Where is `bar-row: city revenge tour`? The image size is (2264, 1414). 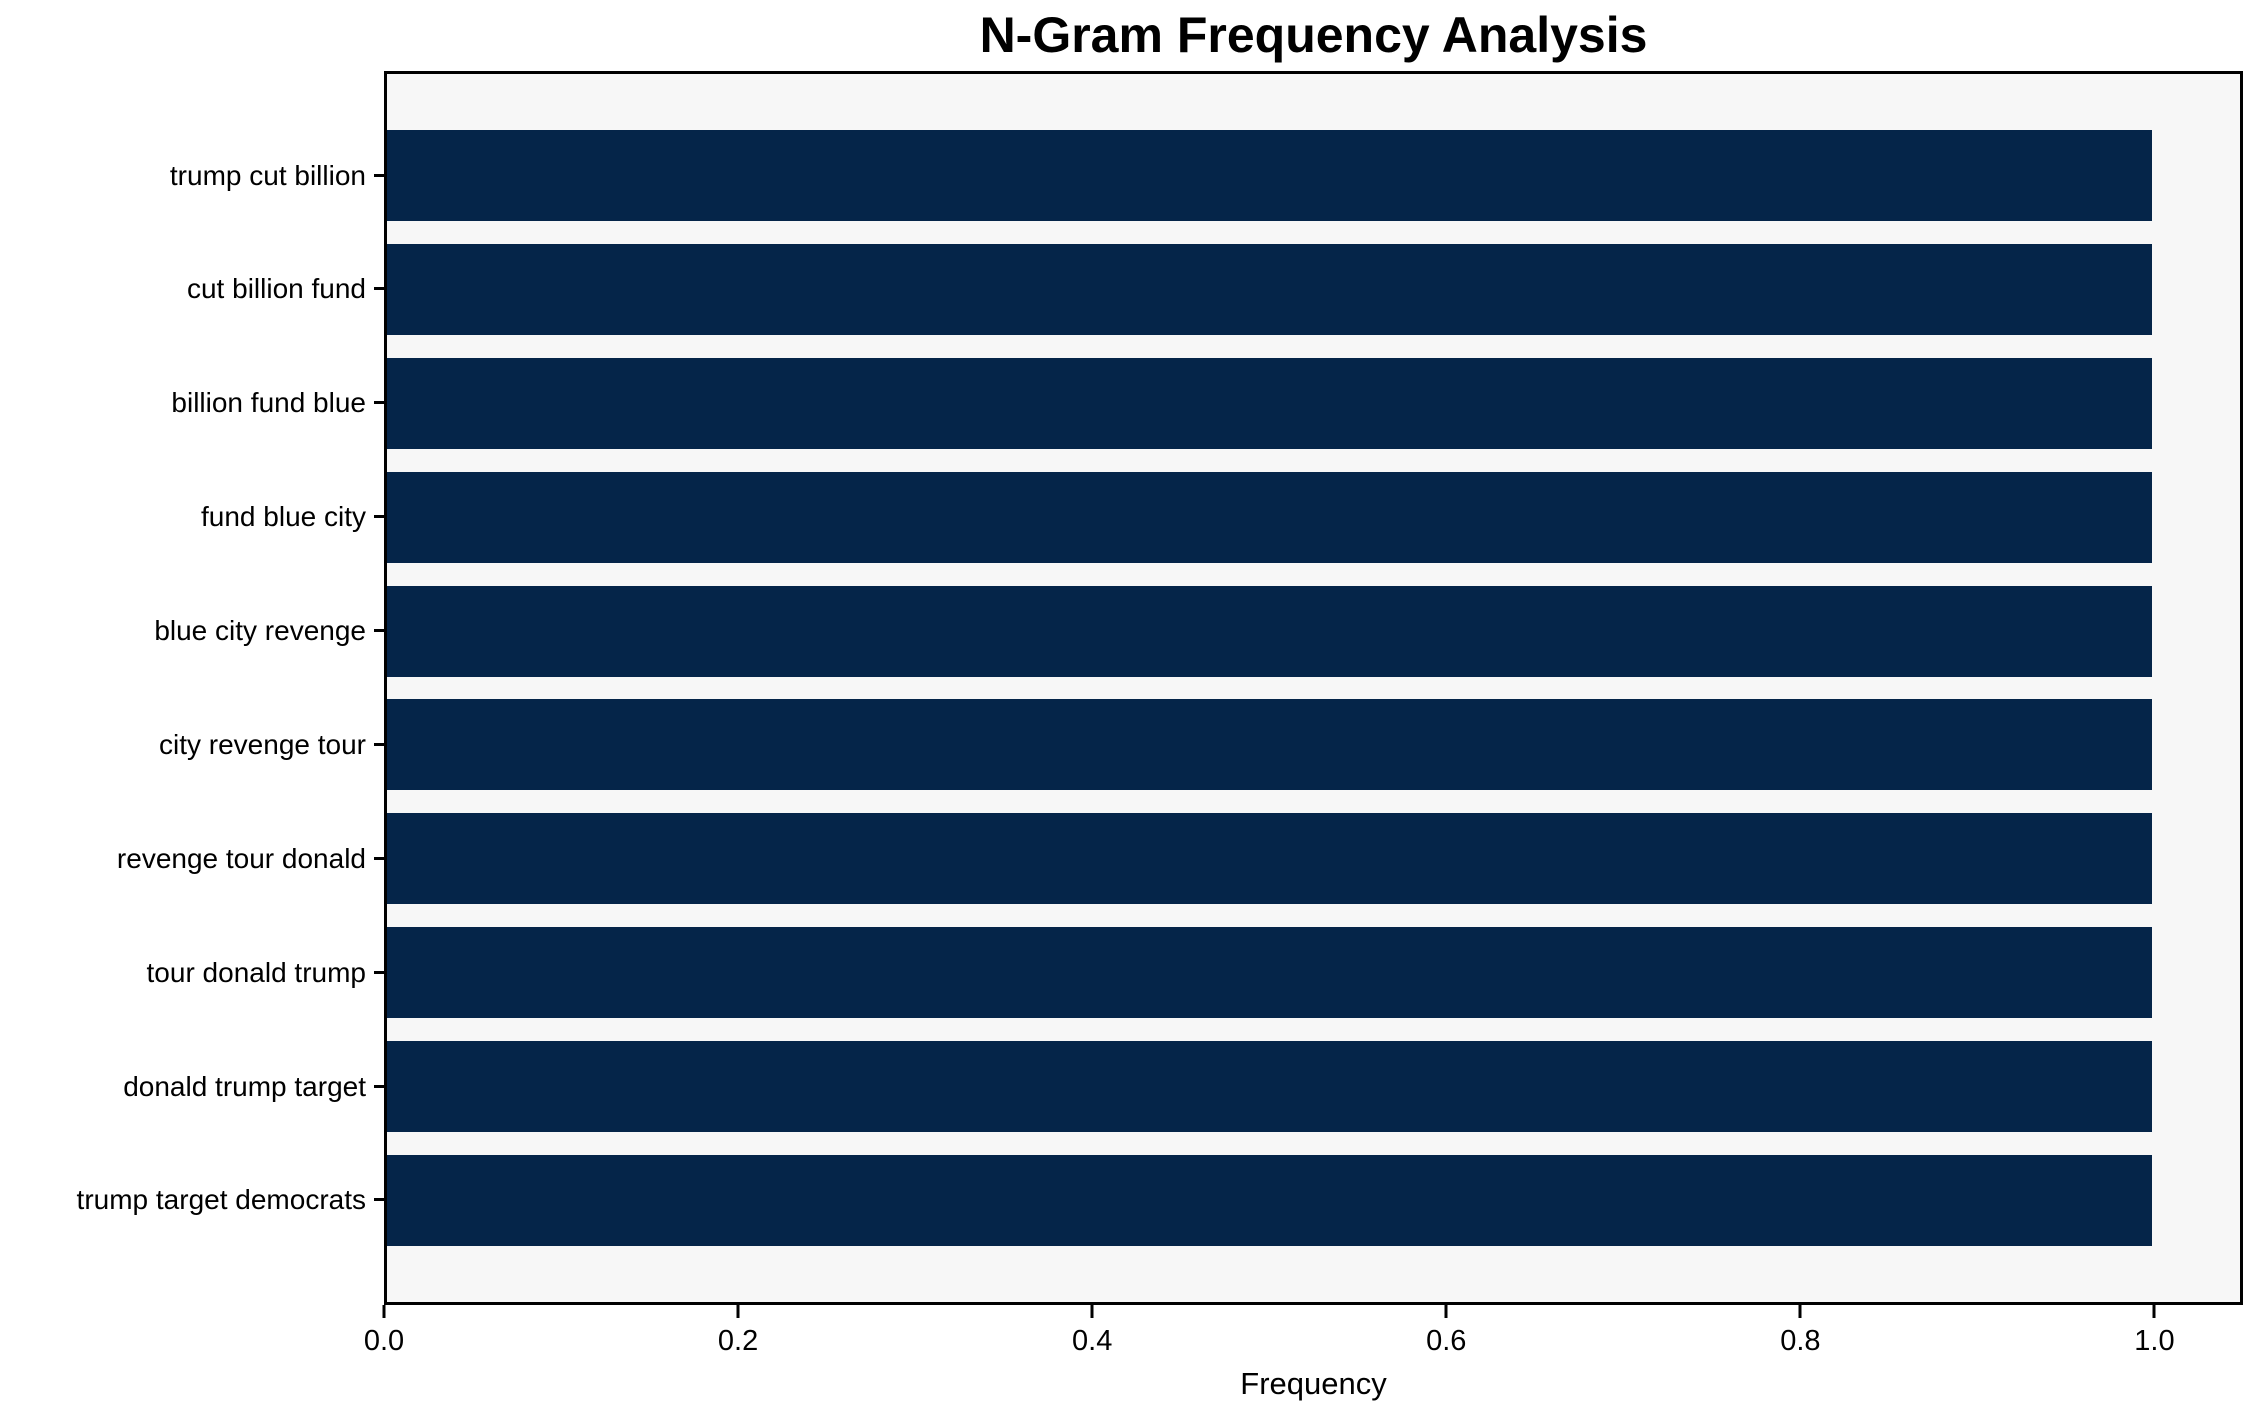 bar-row: city revenge tour is located at coordinates (1199, 745).